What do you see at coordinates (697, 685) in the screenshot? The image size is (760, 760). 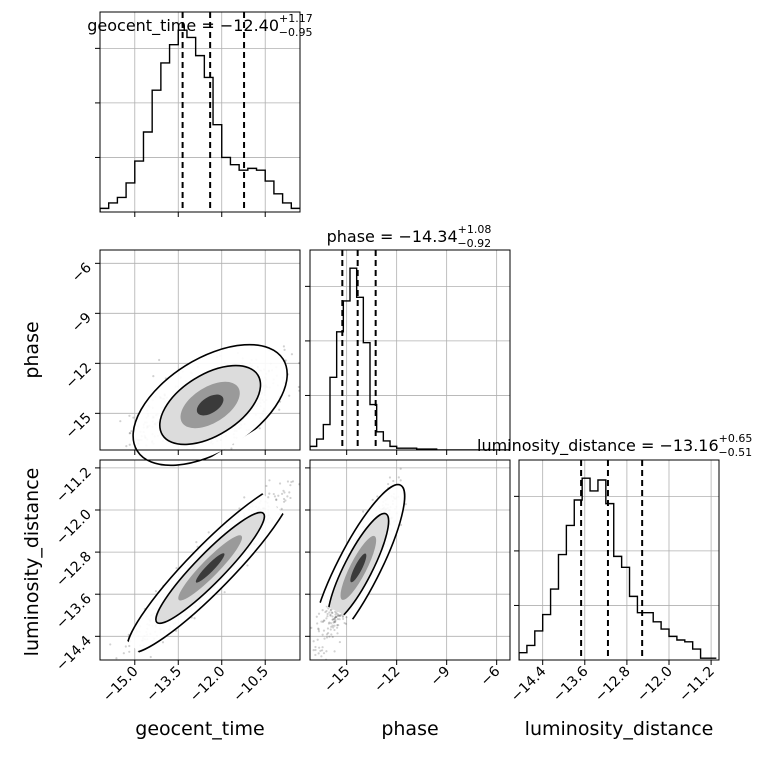 I see `xtick-label-luminosity-distance: −11.2` at bounding box center [697, 685].